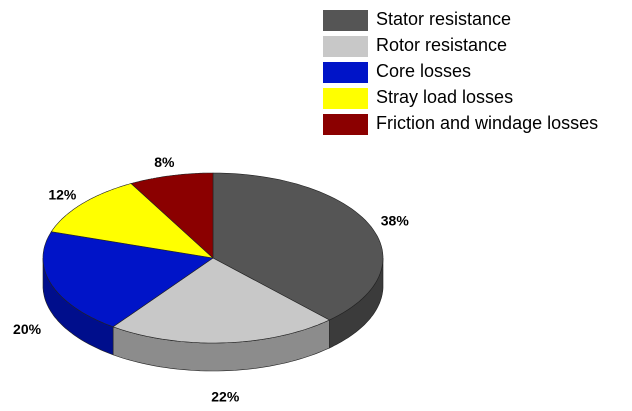 The width and height of the screenshot is (632, 411). Describe the element at coordinates (423, 71) in the screenshot. I see `legend-label: Core losses` at that location.